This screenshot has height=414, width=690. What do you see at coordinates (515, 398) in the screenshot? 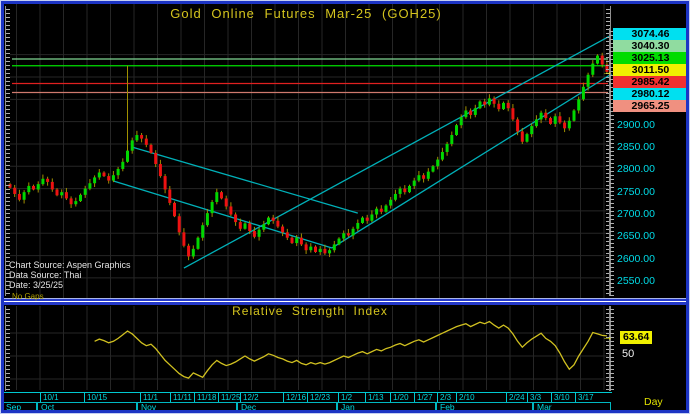
I see `x-axis-date: 2/24` at bounding box center [515, 398].